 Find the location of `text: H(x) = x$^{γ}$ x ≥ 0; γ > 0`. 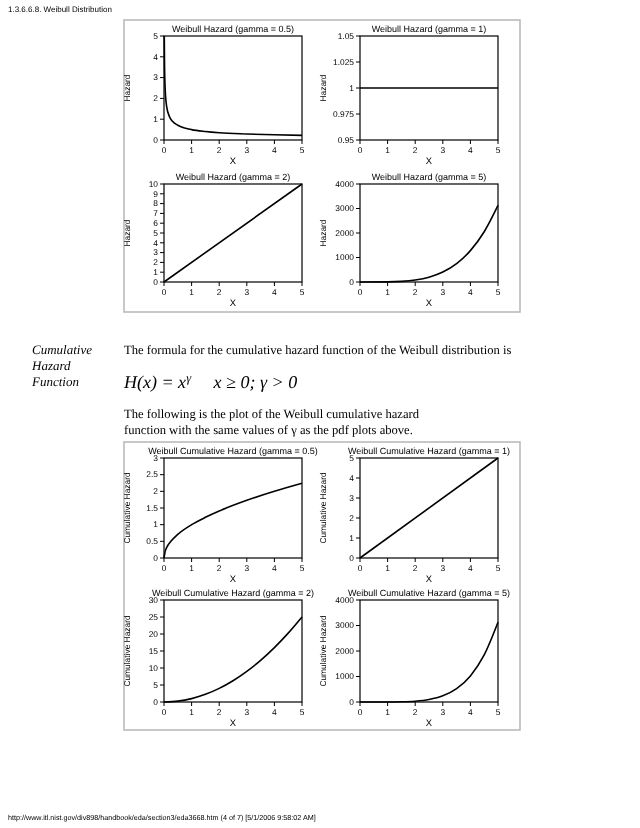

text: H(x) = x$^{γ}$ x ≥ 0; γ > 0 is located at coordinates (211, 381).